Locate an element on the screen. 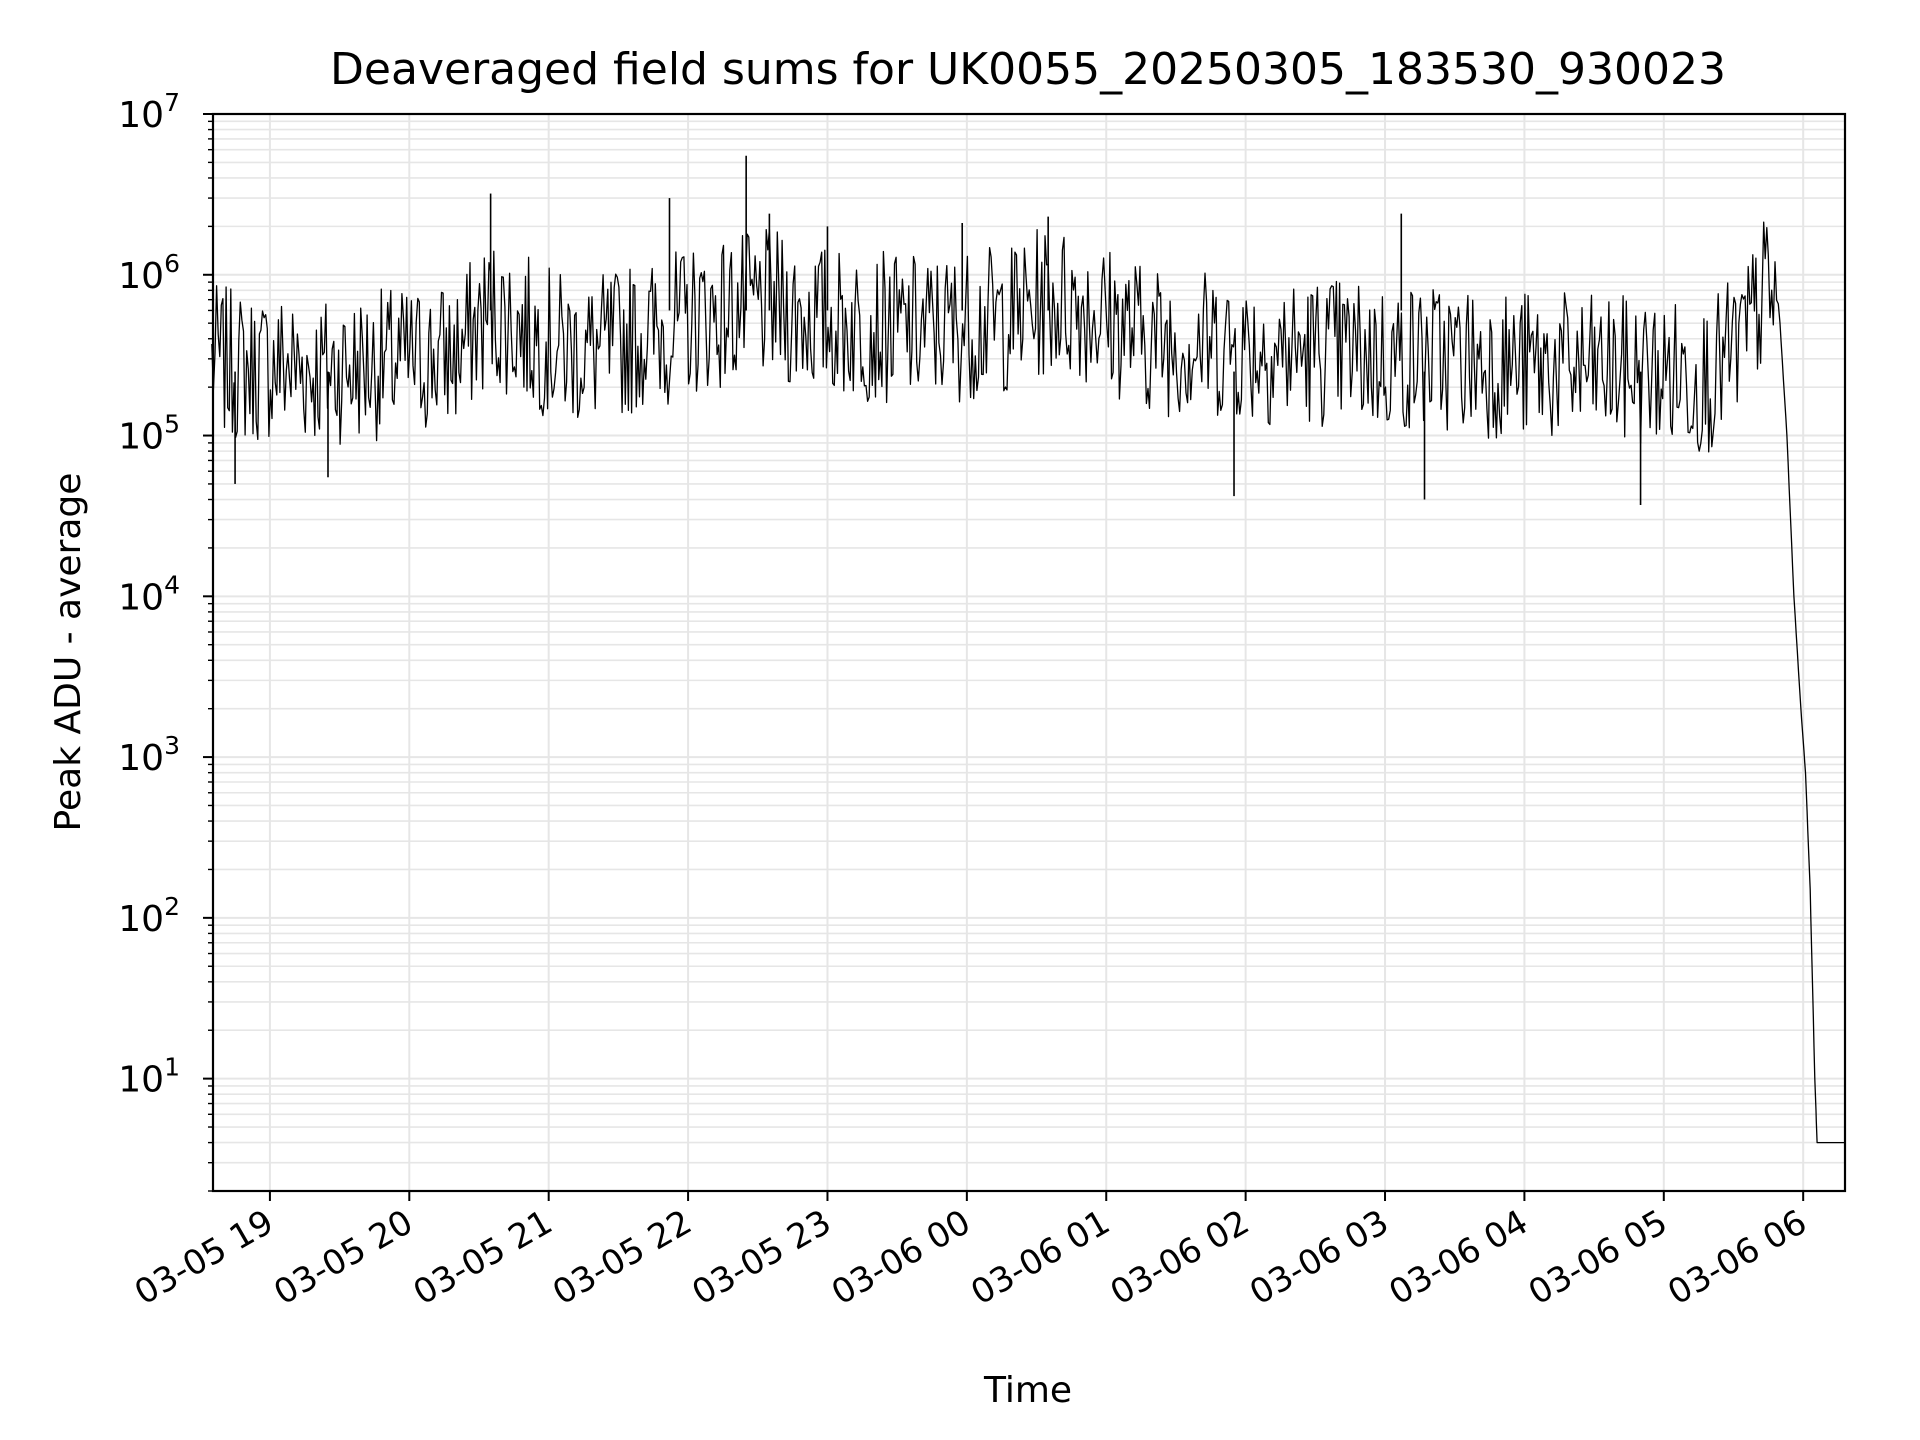  y-tick-label: 10¹ is located at coordinates (149, 1077).